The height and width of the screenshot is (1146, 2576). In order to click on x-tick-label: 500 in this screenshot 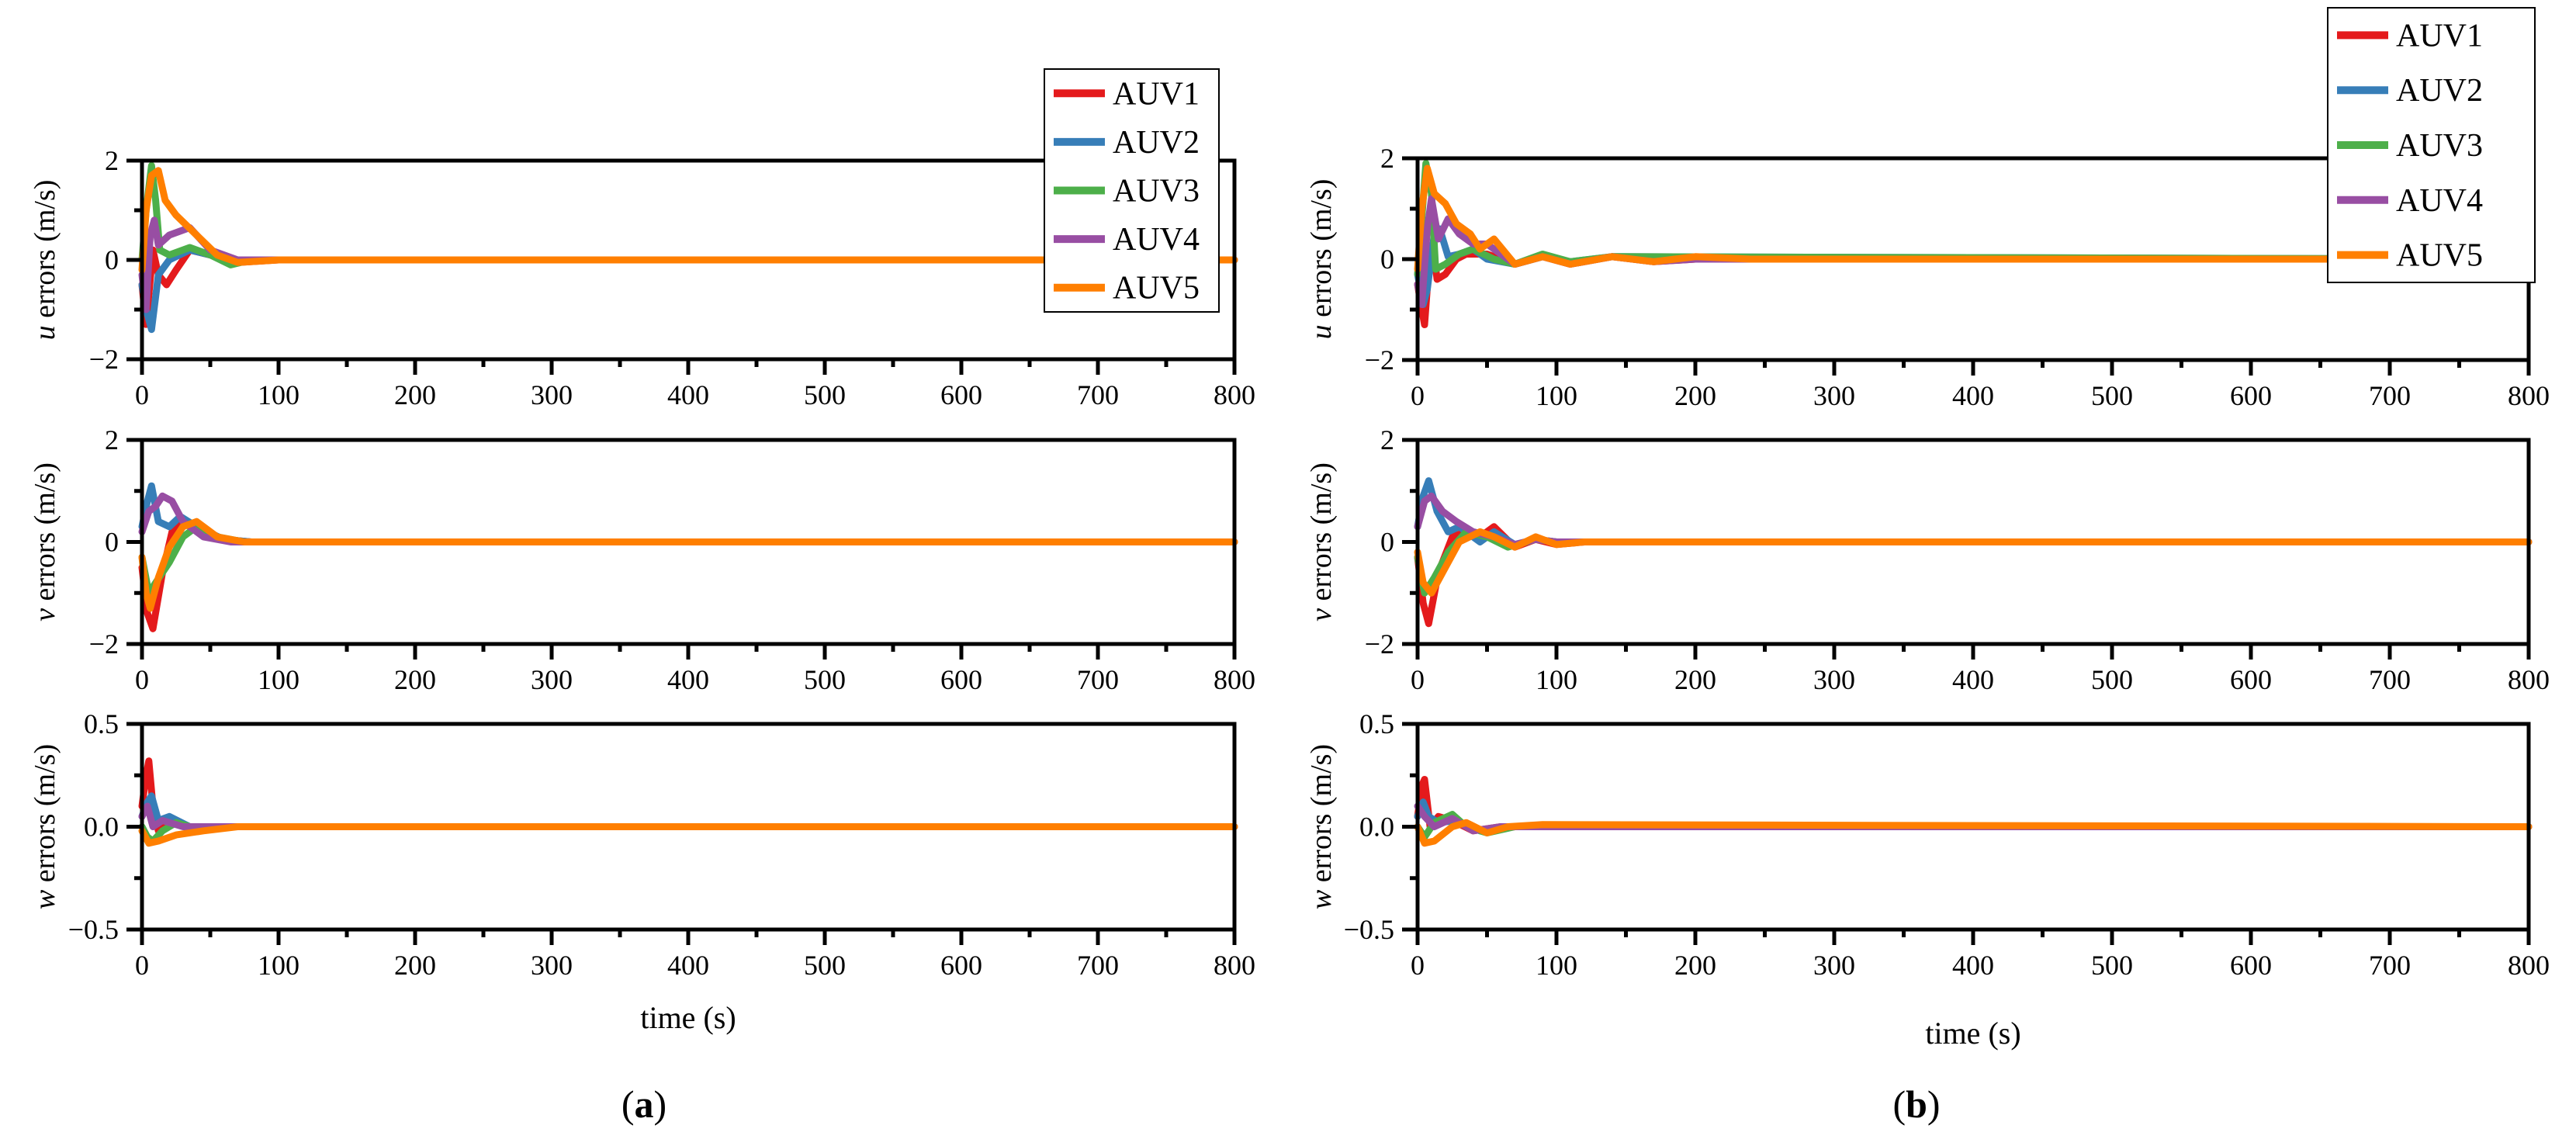, I will do `click(825, 394)`.